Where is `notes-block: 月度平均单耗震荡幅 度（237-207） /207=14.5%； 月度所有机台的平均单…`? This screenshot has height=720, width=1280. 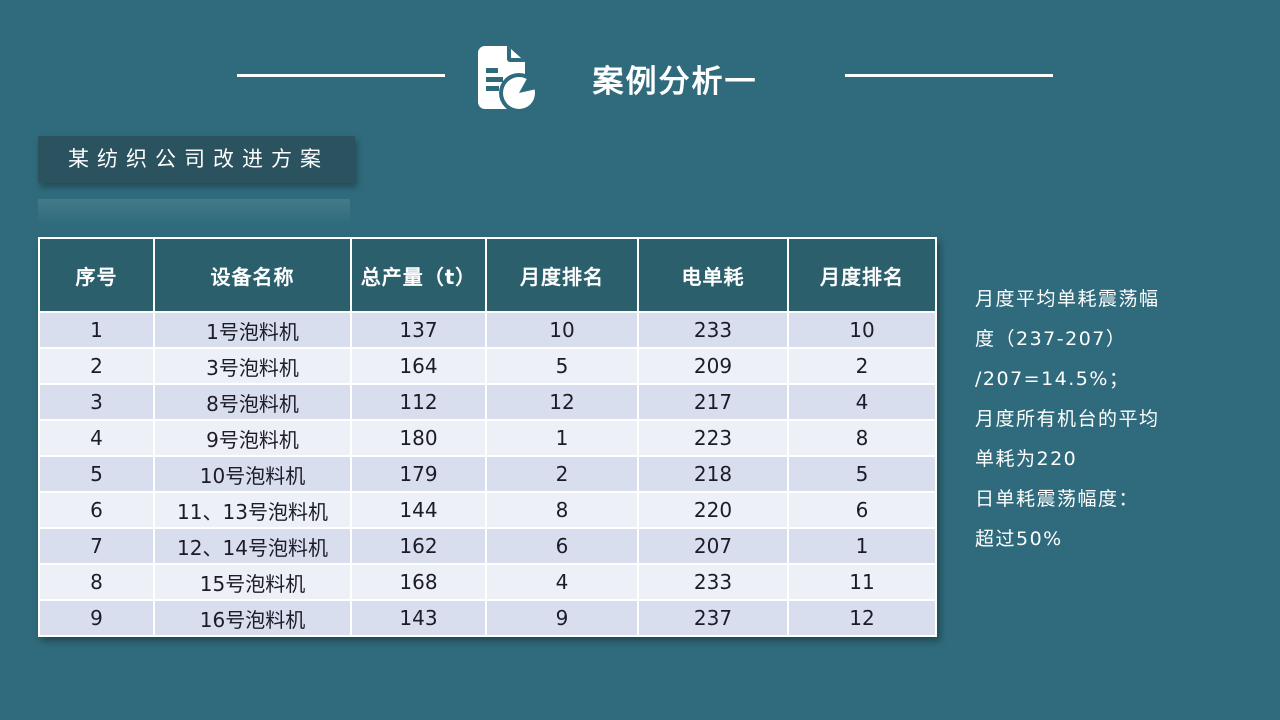 notes-block: 月度平均单耗震荡幅 度（237-207） /207=14.5%； 月度所有机台的平均单… is located at coordinates (1125, 419).